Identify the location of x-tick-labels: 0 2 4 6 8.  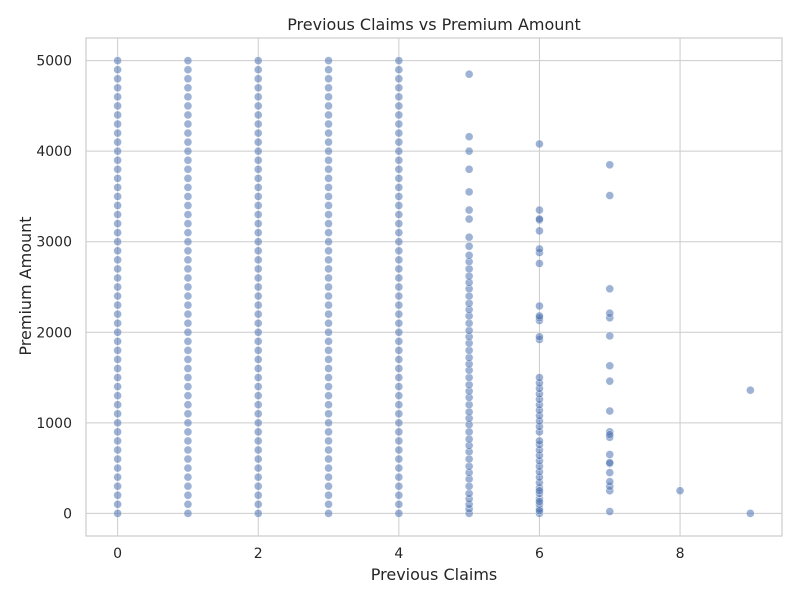
(398, 554).